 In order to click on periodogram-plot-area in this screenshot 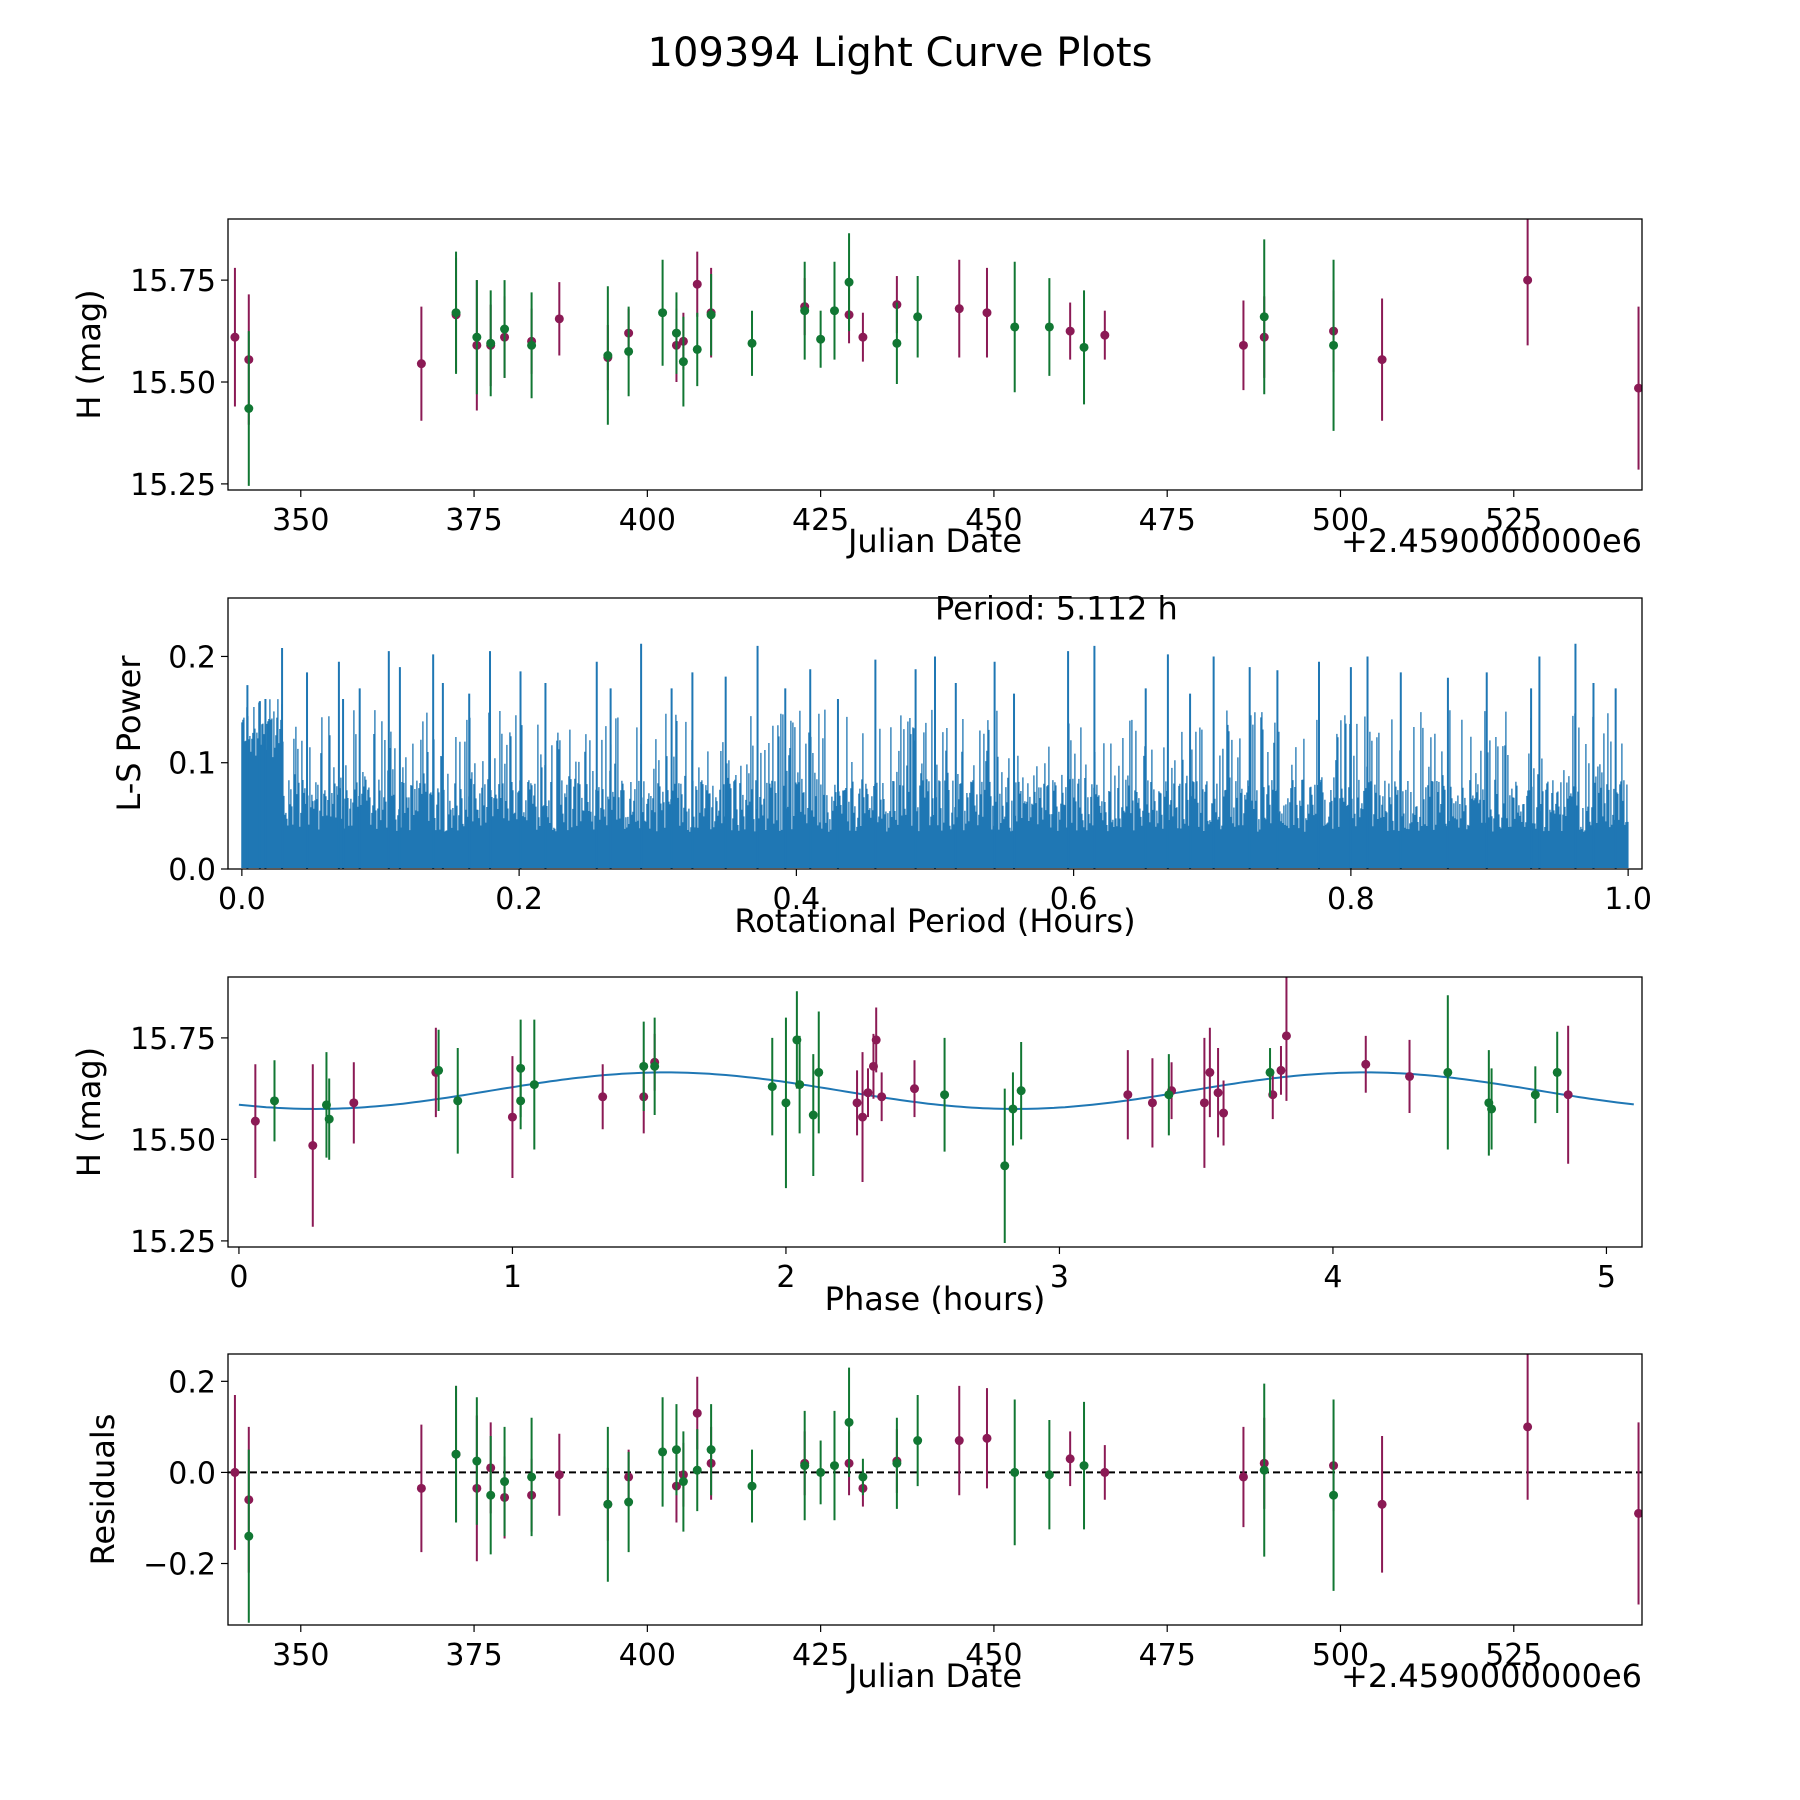, I will do `click(935, 756)`.